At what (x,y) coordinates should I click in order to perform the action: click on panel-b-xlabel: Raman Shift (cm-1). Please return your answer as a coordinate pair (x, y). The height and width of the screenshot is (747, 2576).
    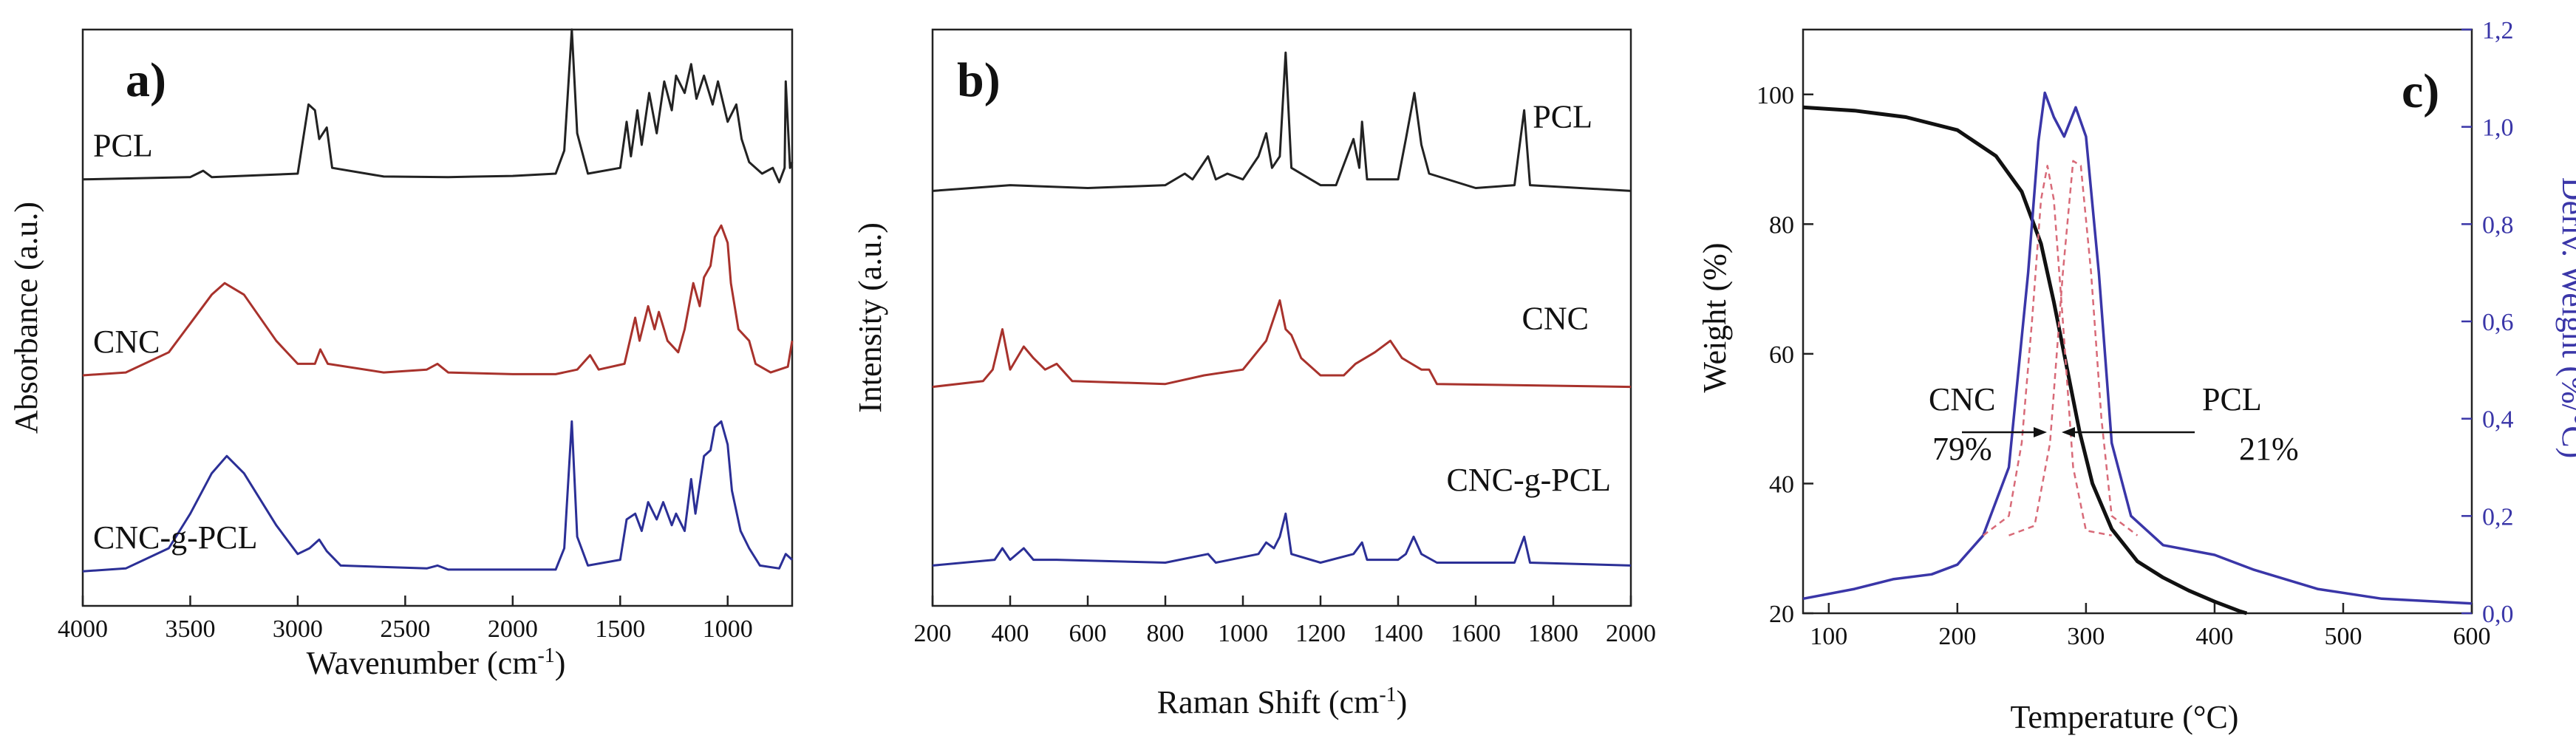
    Looking at the image, I should click on (1282, 701).